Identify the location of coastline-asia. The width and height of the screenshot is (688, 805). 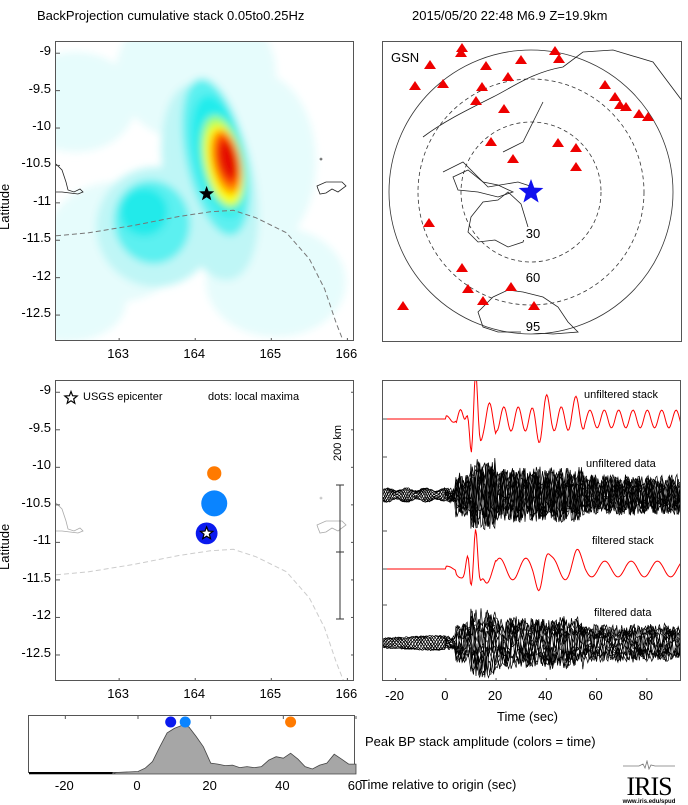
(551, 118).